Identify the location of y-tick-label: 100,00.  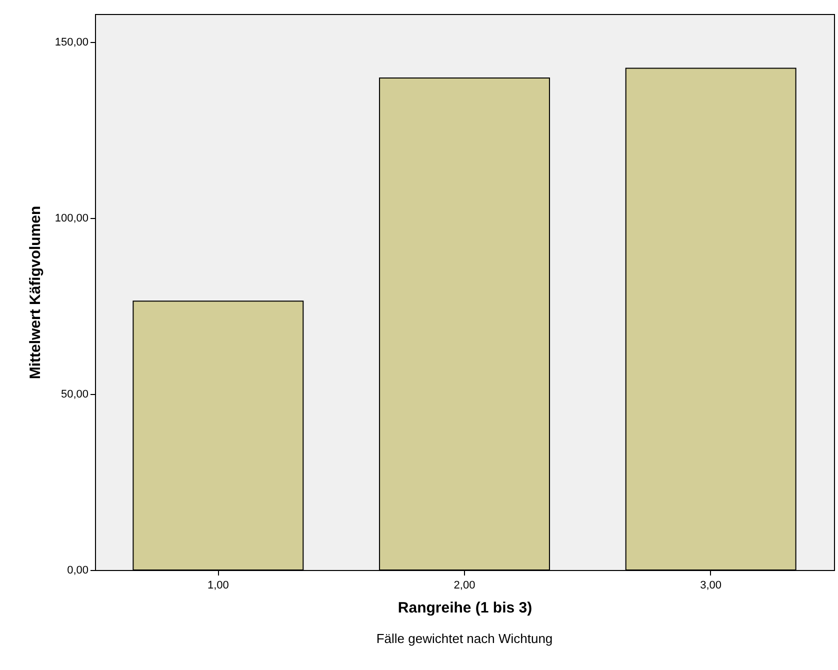
(71, 218).